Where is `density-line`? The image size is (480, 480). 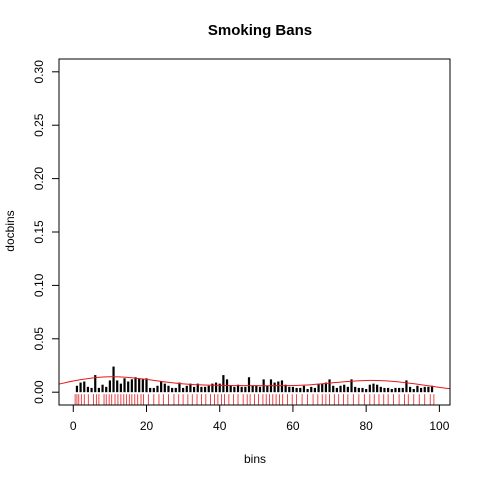 density-line is located at coordinates (254, 383).